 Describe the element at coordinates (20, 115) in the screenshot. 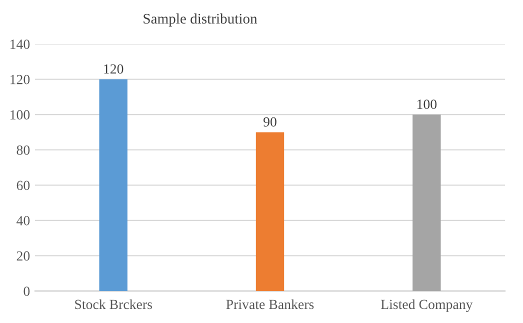

I see `y-tick-label: 100` at that location.